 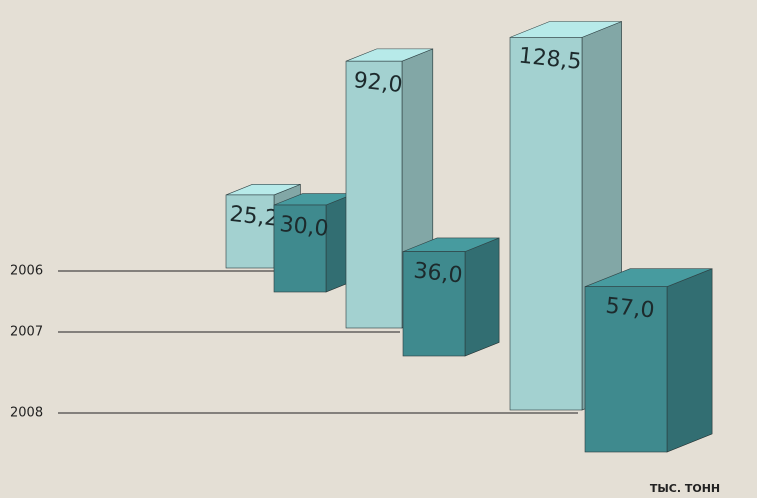 I want to click on category-label: 2007, so click(x=26, y=332).